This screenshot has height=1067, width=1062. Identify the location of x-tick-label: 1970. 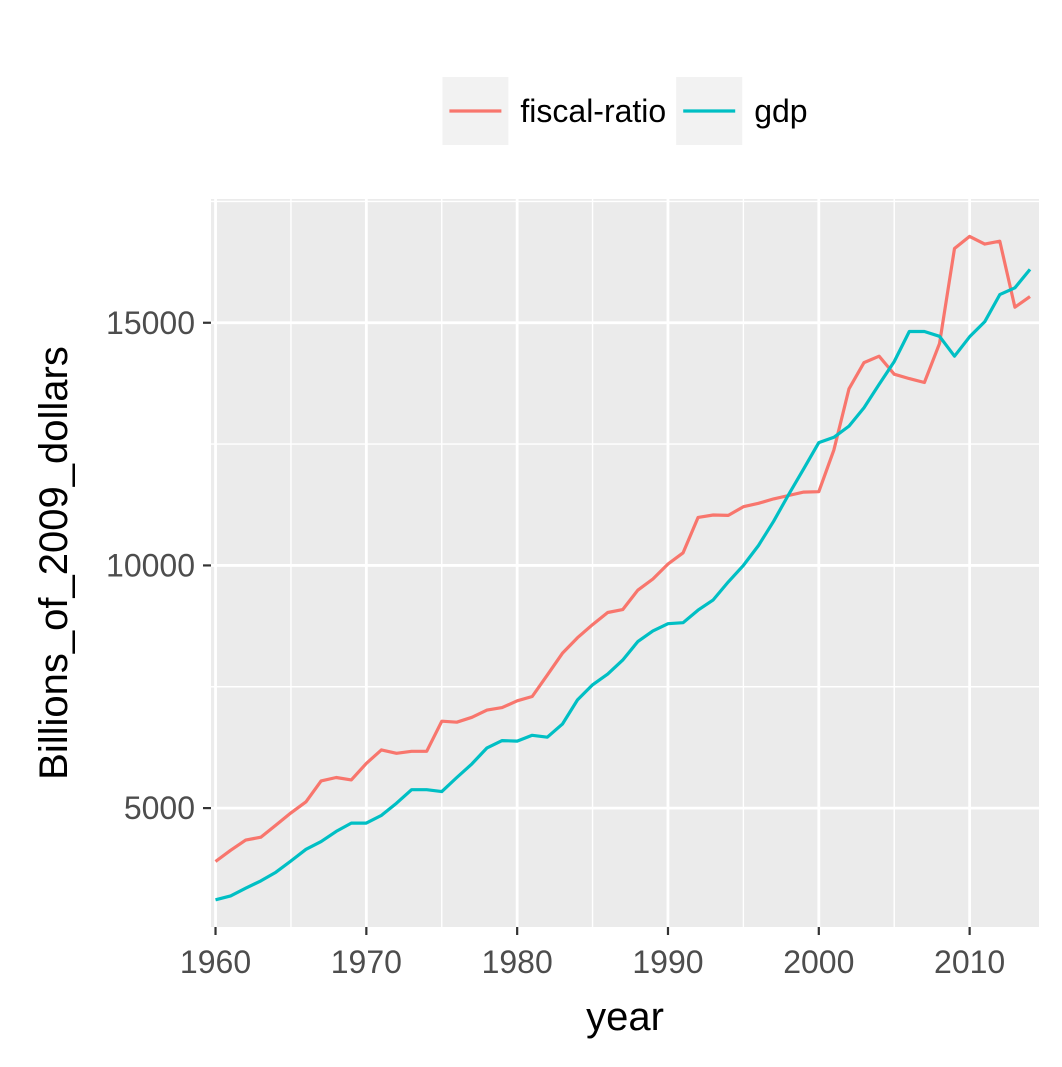
(366, 962).